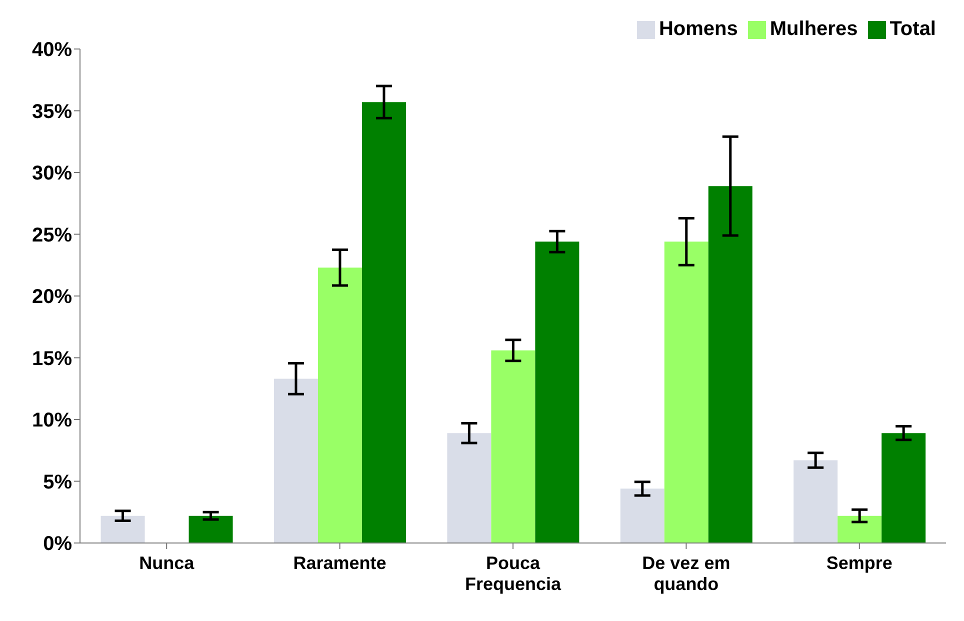 This screenshot has width=964, height=621. What do you see at coordinates (52, 297) in the screenshot?
I see `y-tick-label: 20%` at bounding box center [52, 297].